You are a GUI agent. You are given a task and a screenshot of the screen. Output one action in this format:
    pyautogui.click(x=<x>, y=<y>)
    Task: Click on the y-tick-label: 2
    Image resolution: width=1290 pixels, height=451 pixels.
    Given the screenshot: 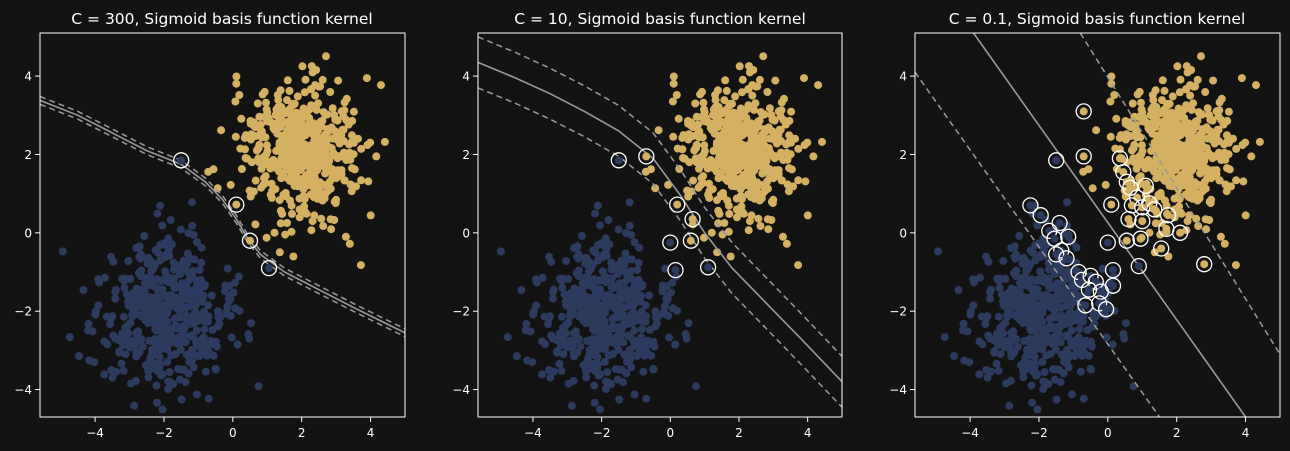 What is the action you would take?
    pyautogui.click(x=28, y=155)
    